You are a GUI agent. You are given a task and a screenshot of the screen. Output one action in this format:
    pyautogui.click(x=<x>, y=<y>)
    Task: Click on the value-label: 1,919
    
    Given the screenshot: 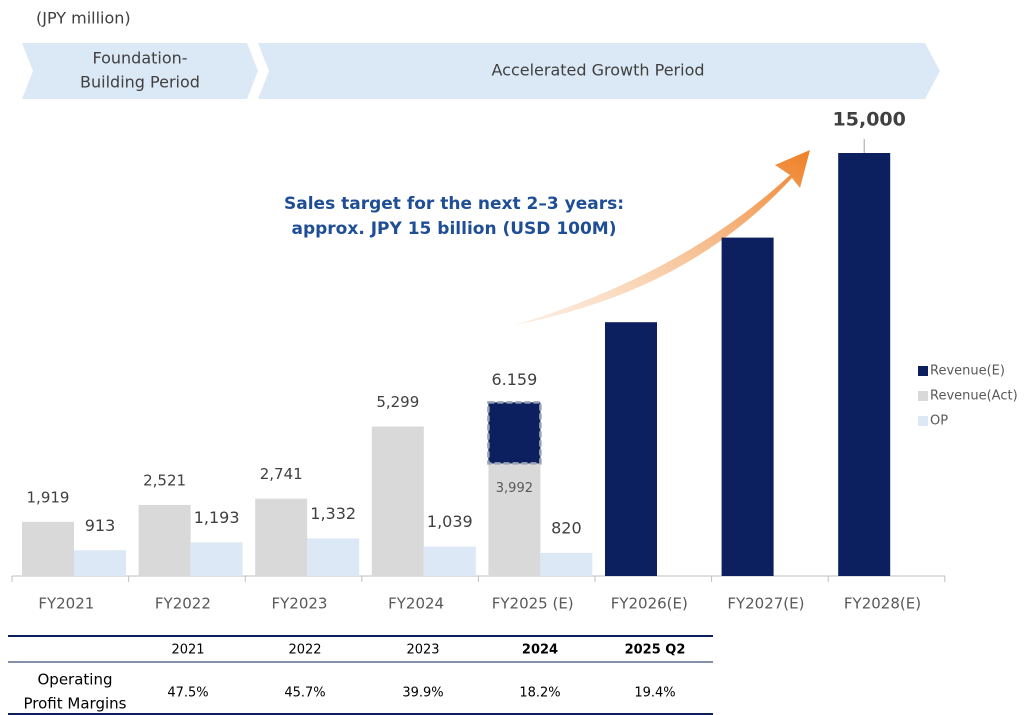 What is the action you would take?
    pyautogui.click(x=48, y=497)
    